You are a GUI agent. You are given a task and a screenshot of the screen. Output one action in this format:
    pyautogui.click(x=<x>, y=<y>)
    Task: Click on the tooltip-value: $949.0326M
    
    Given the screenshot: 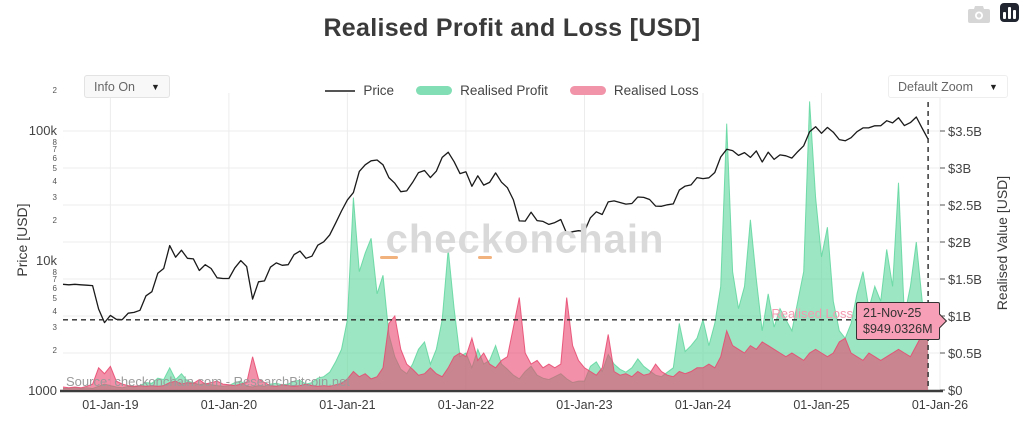 What is the action you would take?
    pyautogui.click(x=898, y=329)
    